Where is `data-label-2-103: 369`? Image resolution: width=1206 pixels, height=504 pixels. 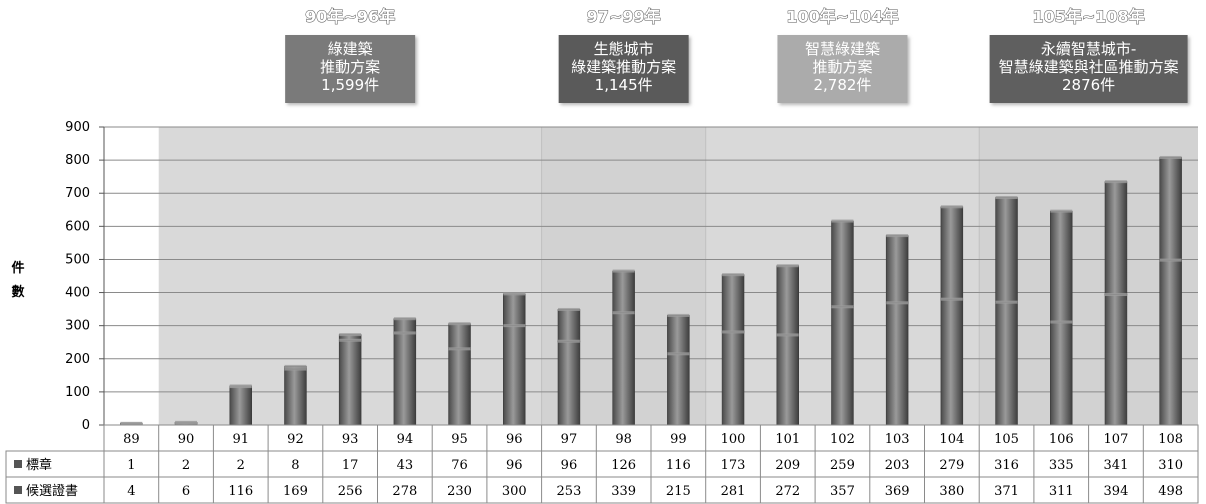 data-label-2-103: 369 is located at coordinates (897, 491).